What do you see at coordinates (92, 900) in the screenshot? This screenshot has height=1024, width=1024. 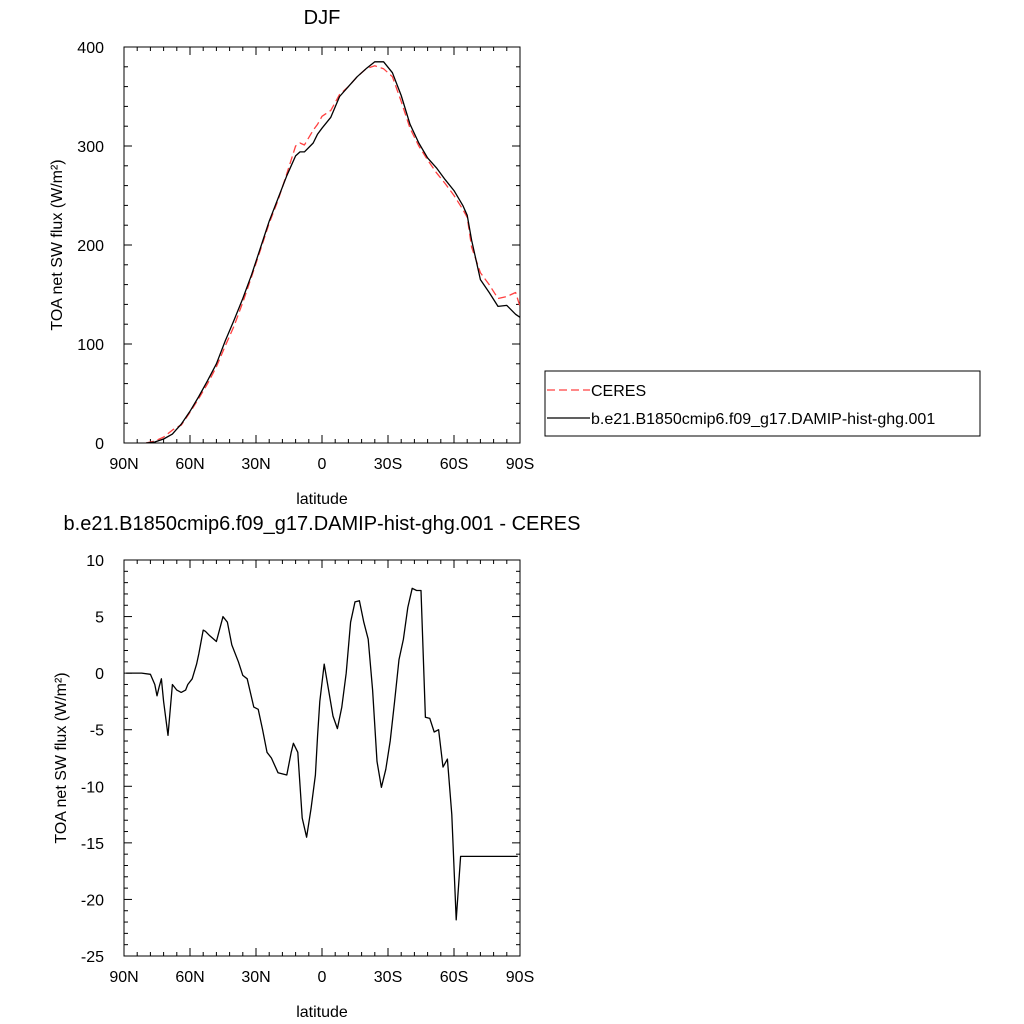 I see `y-tick-label: -20` at bounding box center [92, 900].